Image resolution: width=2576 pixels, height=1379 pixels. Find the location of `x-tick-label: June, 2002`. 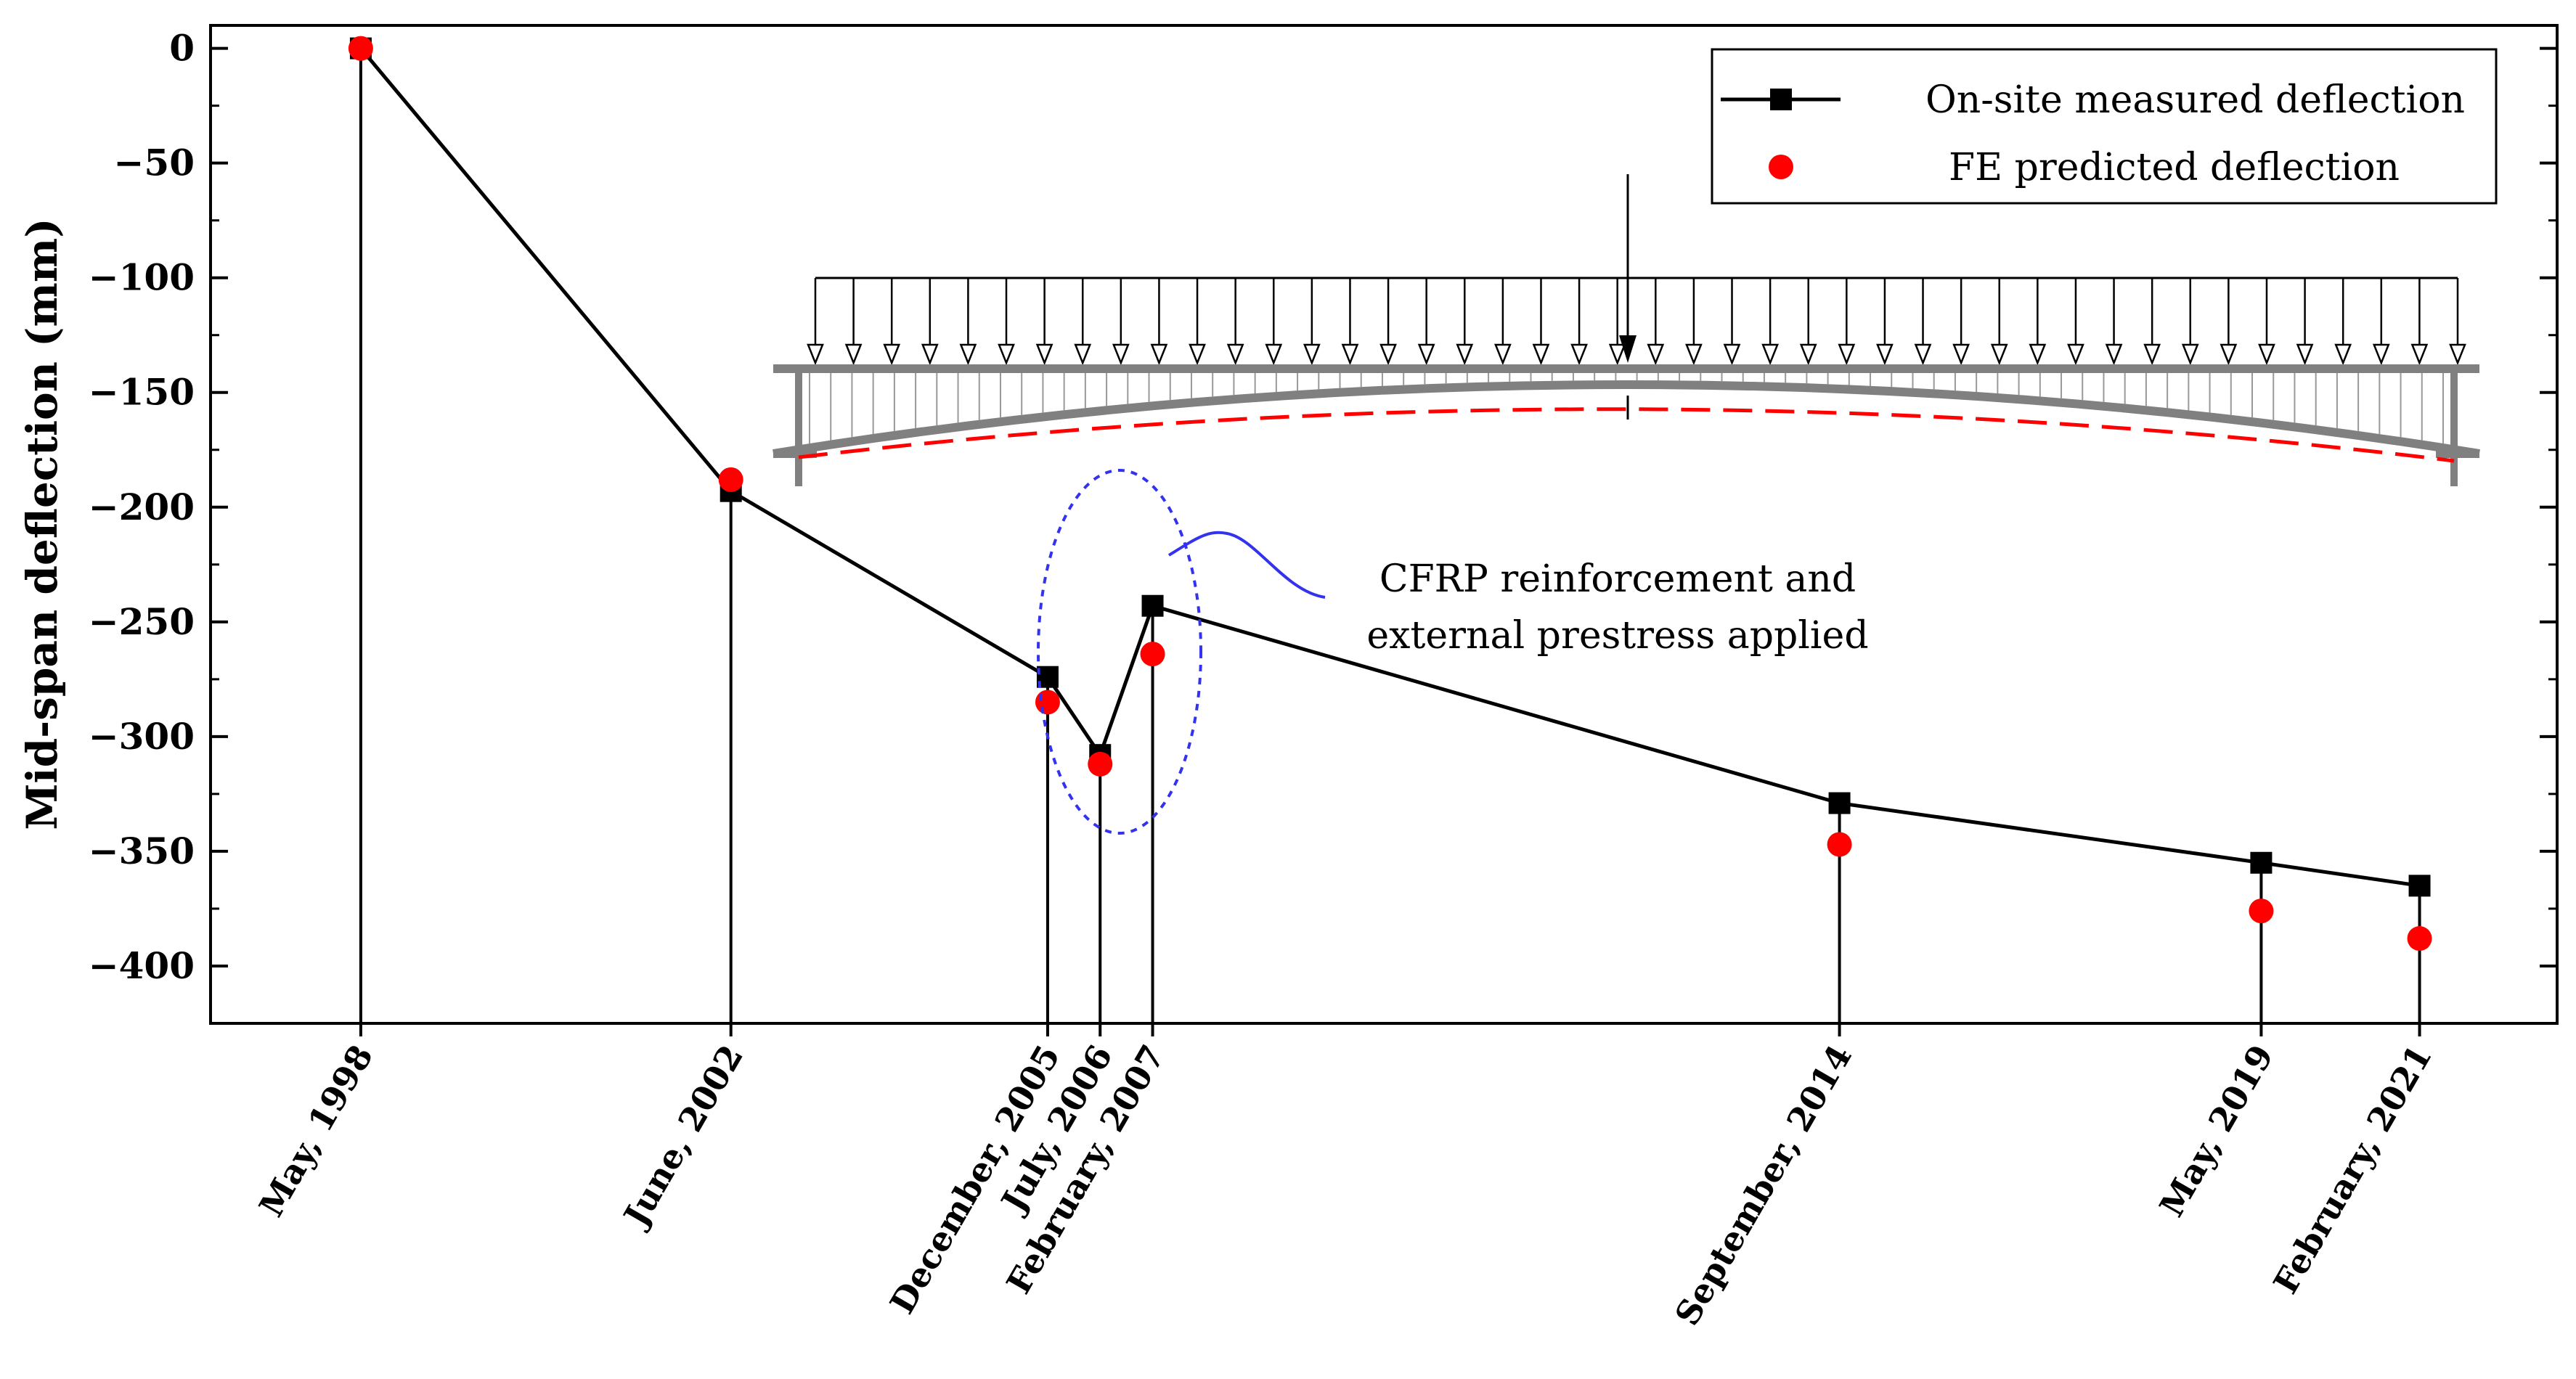

x-tick-label: June, 2002 is located at coordinates (682, 1137).